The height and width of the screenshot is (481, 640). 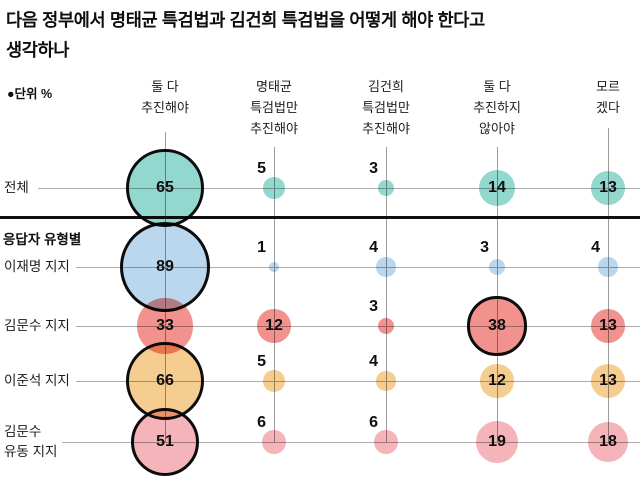 What do you see at coordinates (38, 50) in the screenshot?
I see `chart-title-line2: 생각하나` at bounding box center [38, 50].